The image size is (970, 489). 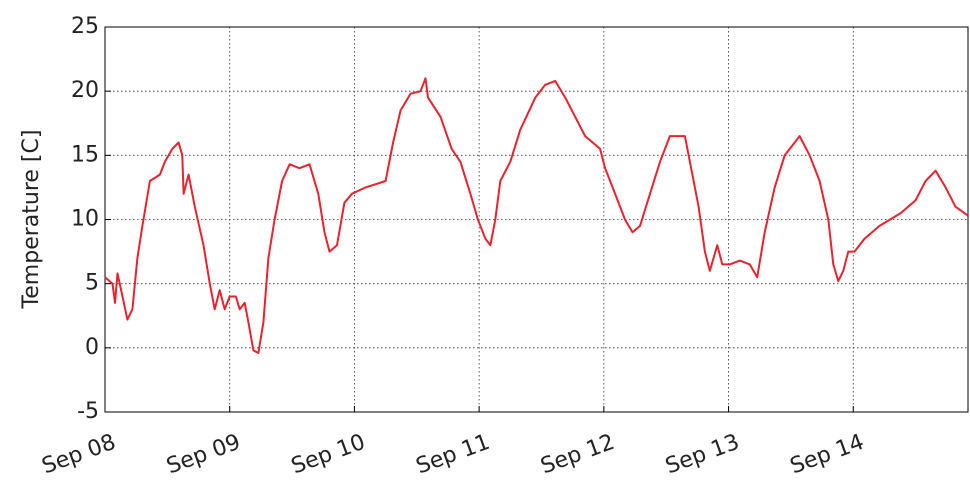 What do you see at coordinates (827, 455) in the screenshot?
I see `x-tick-label: Sep 14` at bounding box center [827, 455].